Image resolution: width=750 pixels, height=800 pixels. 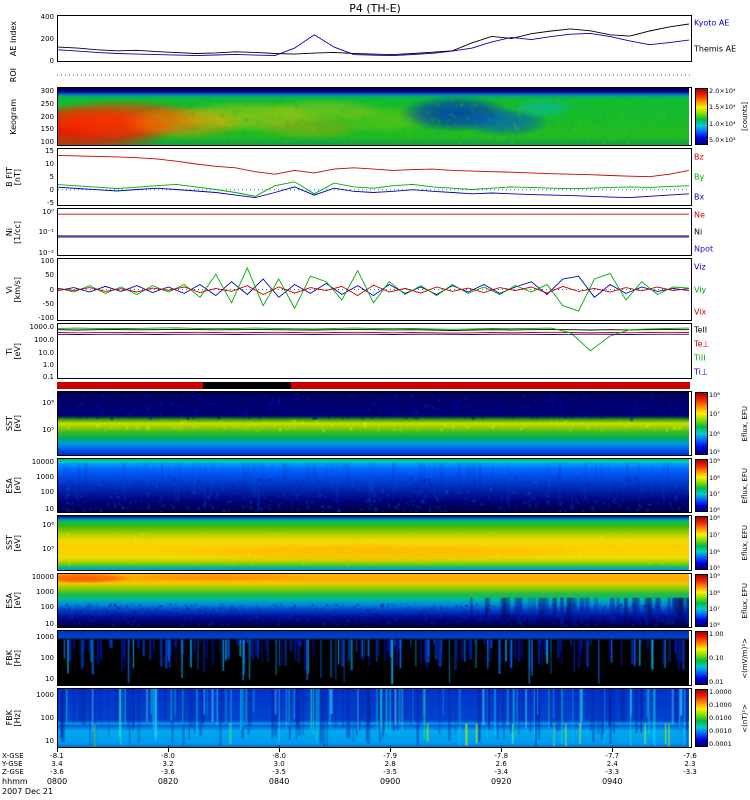 I want to click on esa2-yticks: 10000 1000 100 10, so click(x=41, y=600).